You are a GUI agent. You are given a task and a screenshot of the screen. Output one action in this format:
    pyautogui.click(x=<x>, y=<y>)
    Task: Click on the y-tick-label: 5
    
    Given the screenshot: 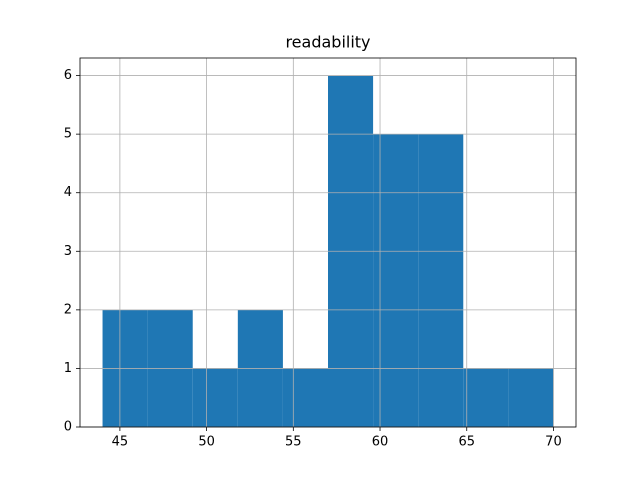 What is the action you would take?
    pyautogui.click(x=68, y=134)
    